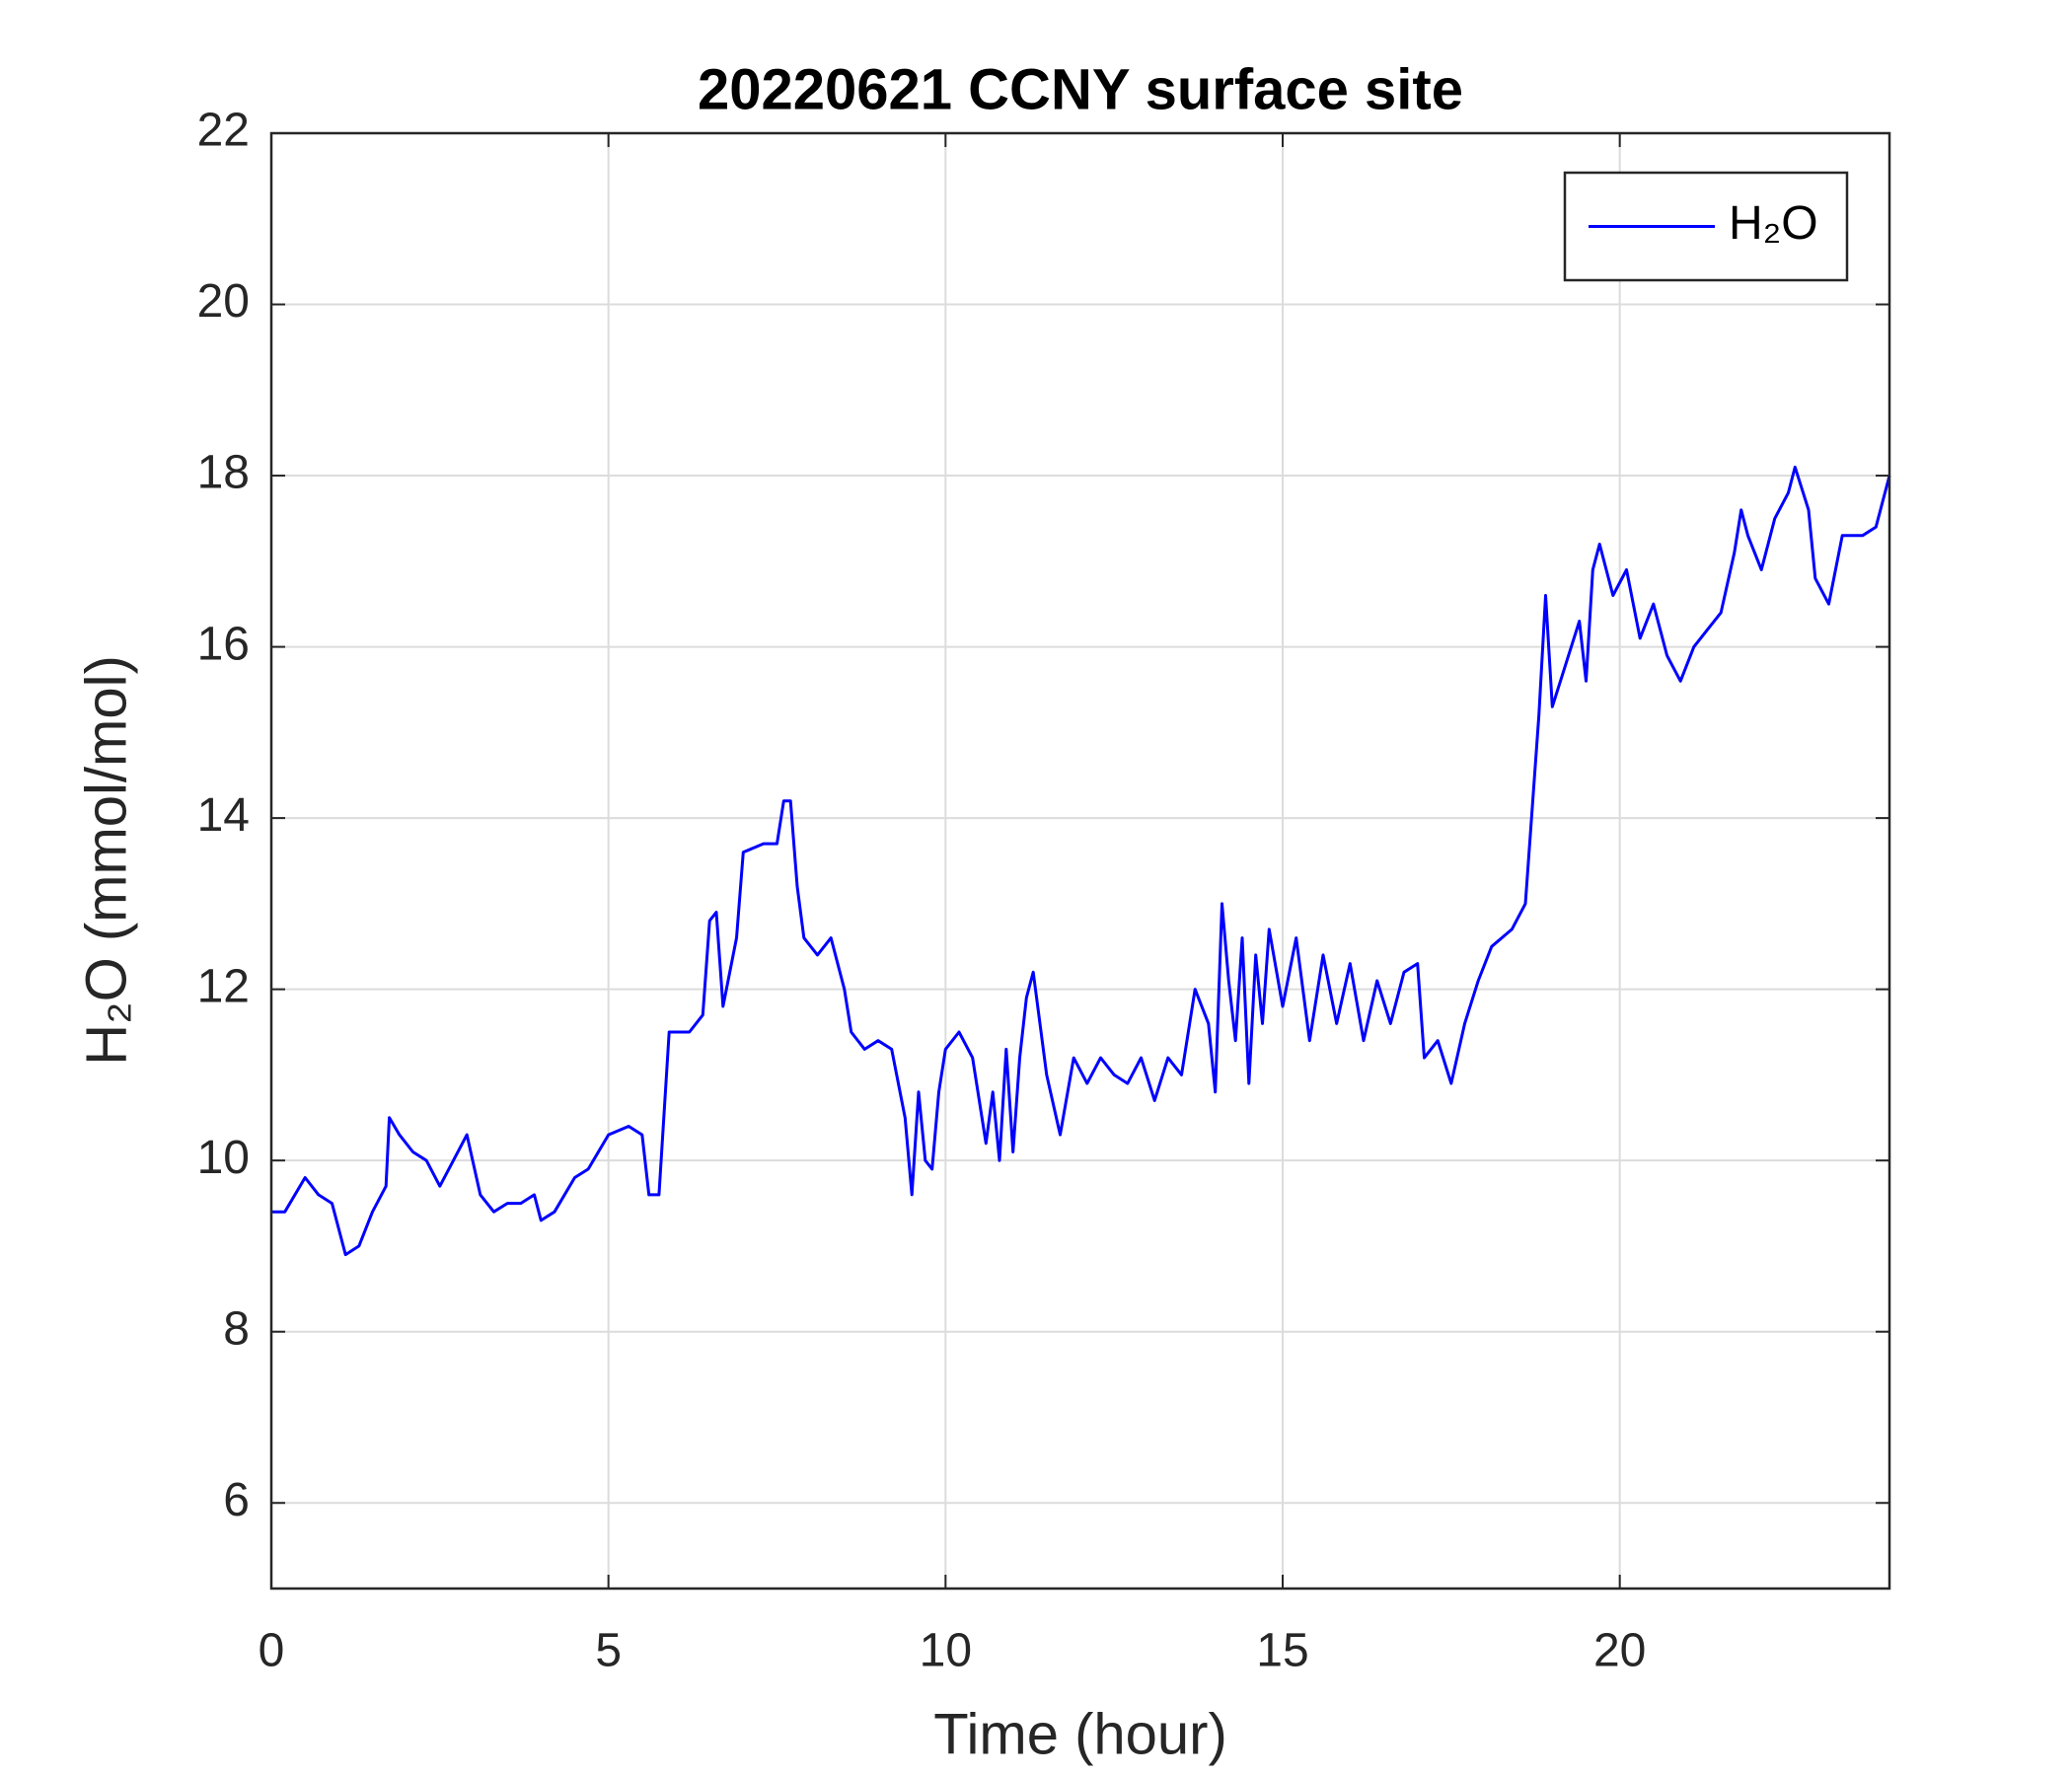  What do you see at coordinates (1080, 1734) in the screenshot?
I see `x-axis-label: Time (hour)` at bounding box center [1080, 1734].